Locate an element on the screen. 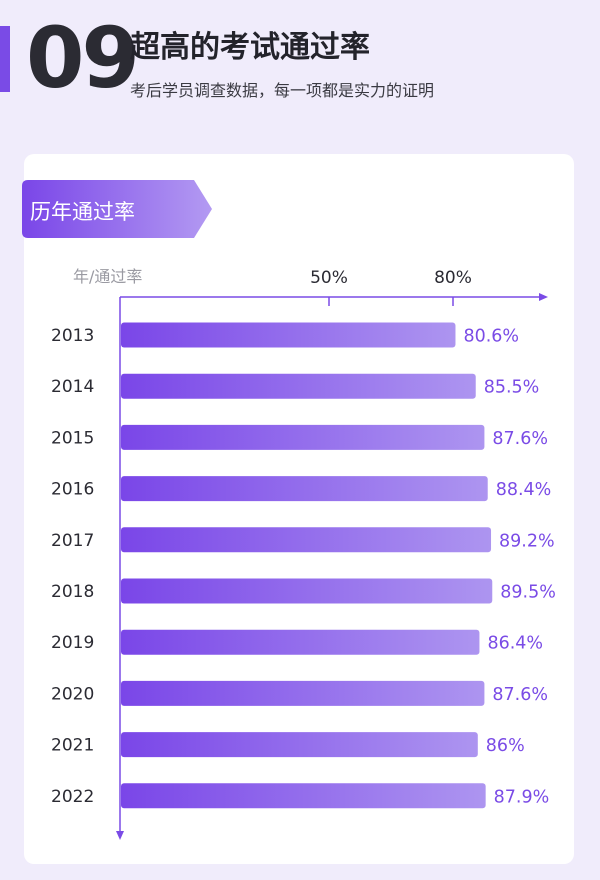 The width and height of the screenshot is (600, 880). x-axis-arrow is located at coordinates (543, 297).